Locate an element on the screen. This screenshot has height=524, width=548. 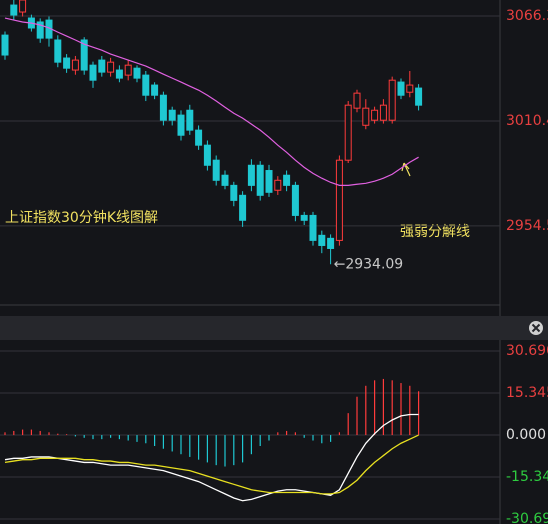
y-tick-label: 30.690 is located at coordinates (527, 351).